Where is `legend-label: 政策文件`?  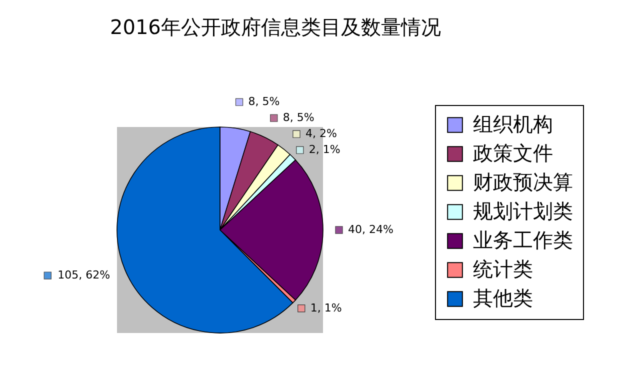 legend-label: 政策文件 is located at coordinates (513, 153).